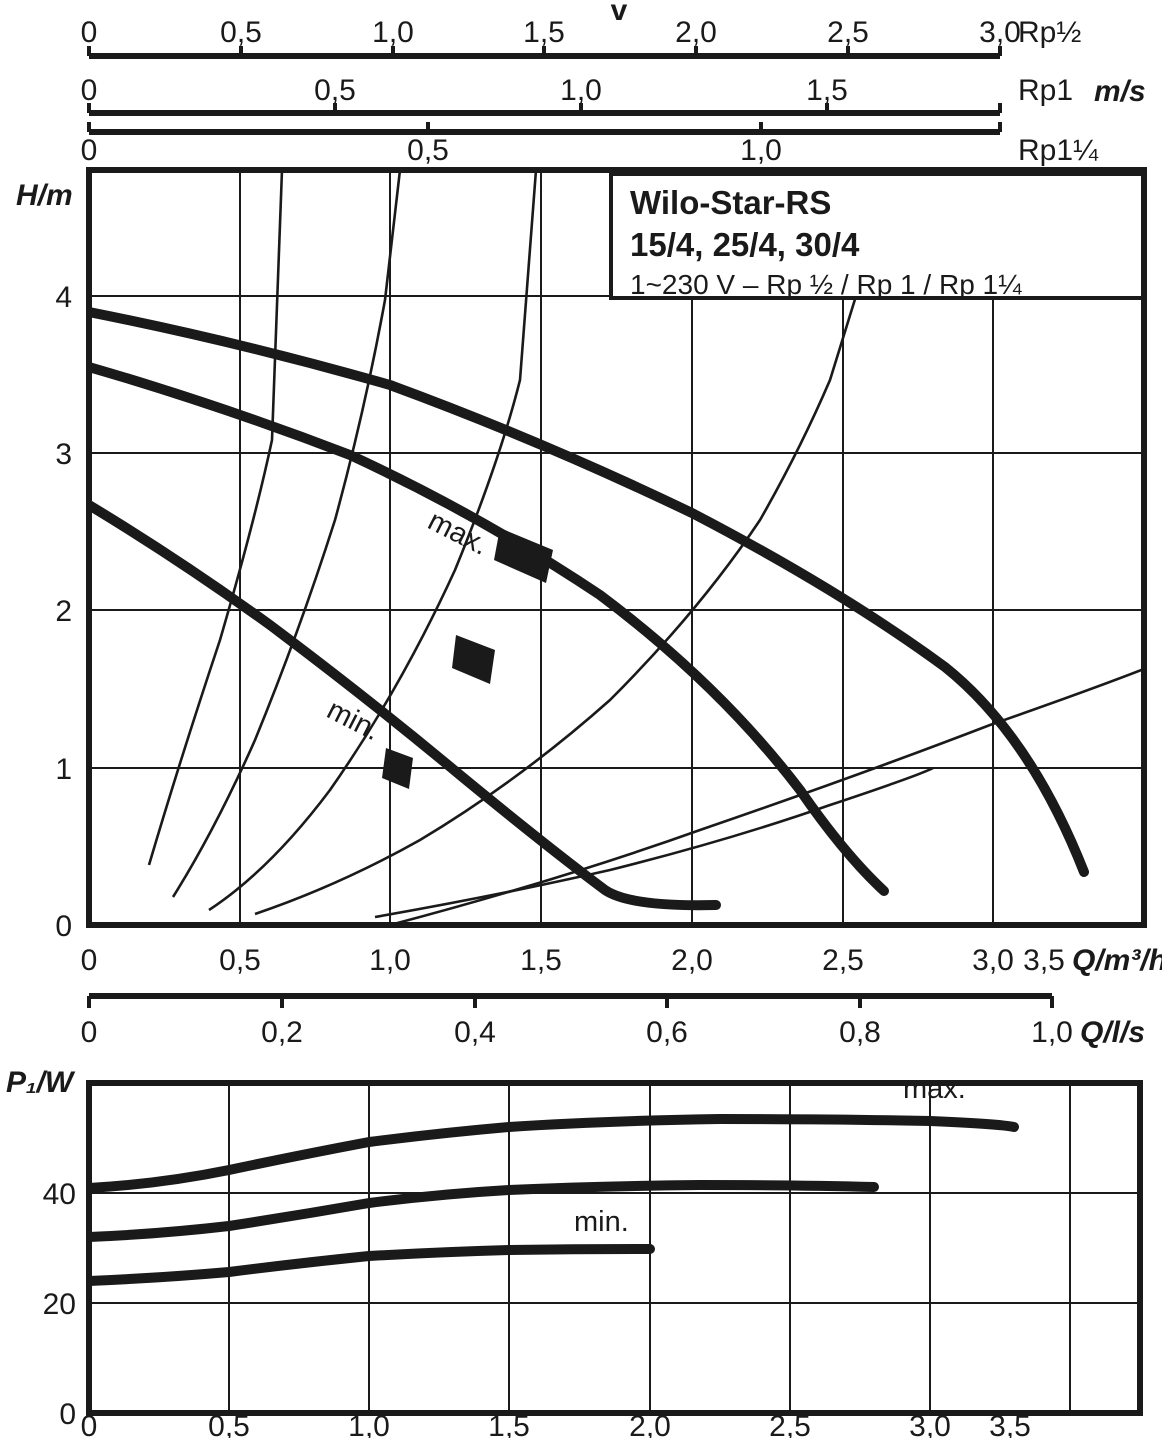  What do you see at coordinates (397, 768) in the screenshot?
I see `head-min-marker` at bounding box center [397, 768].